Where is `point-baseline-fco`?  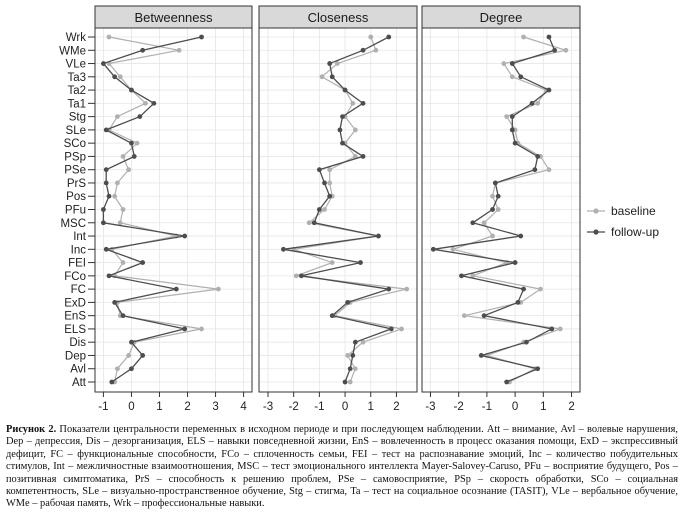 point-baseline-fco is located at coordinates (296, 276).